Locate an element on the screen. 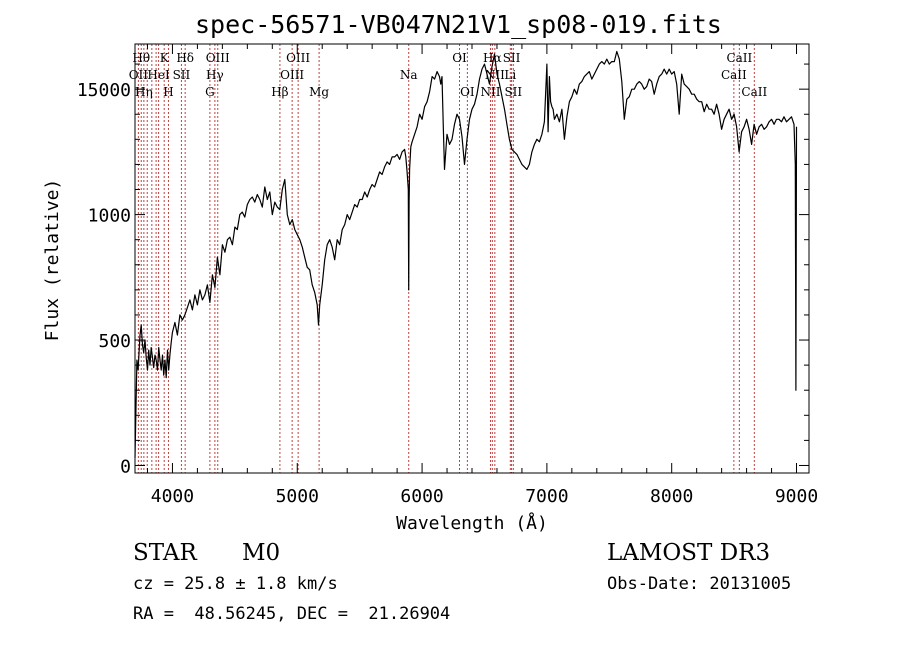 This screenshot has width=900, height=649. line-marker-label: Na is located at coordinates (409, 75).